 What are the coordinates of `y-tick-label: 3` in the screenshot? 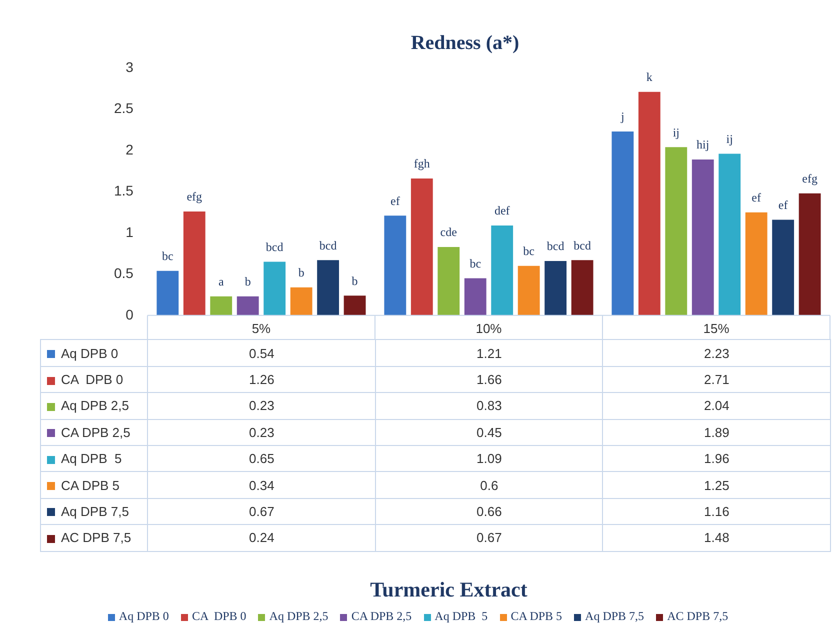 It's located at (130, 66).